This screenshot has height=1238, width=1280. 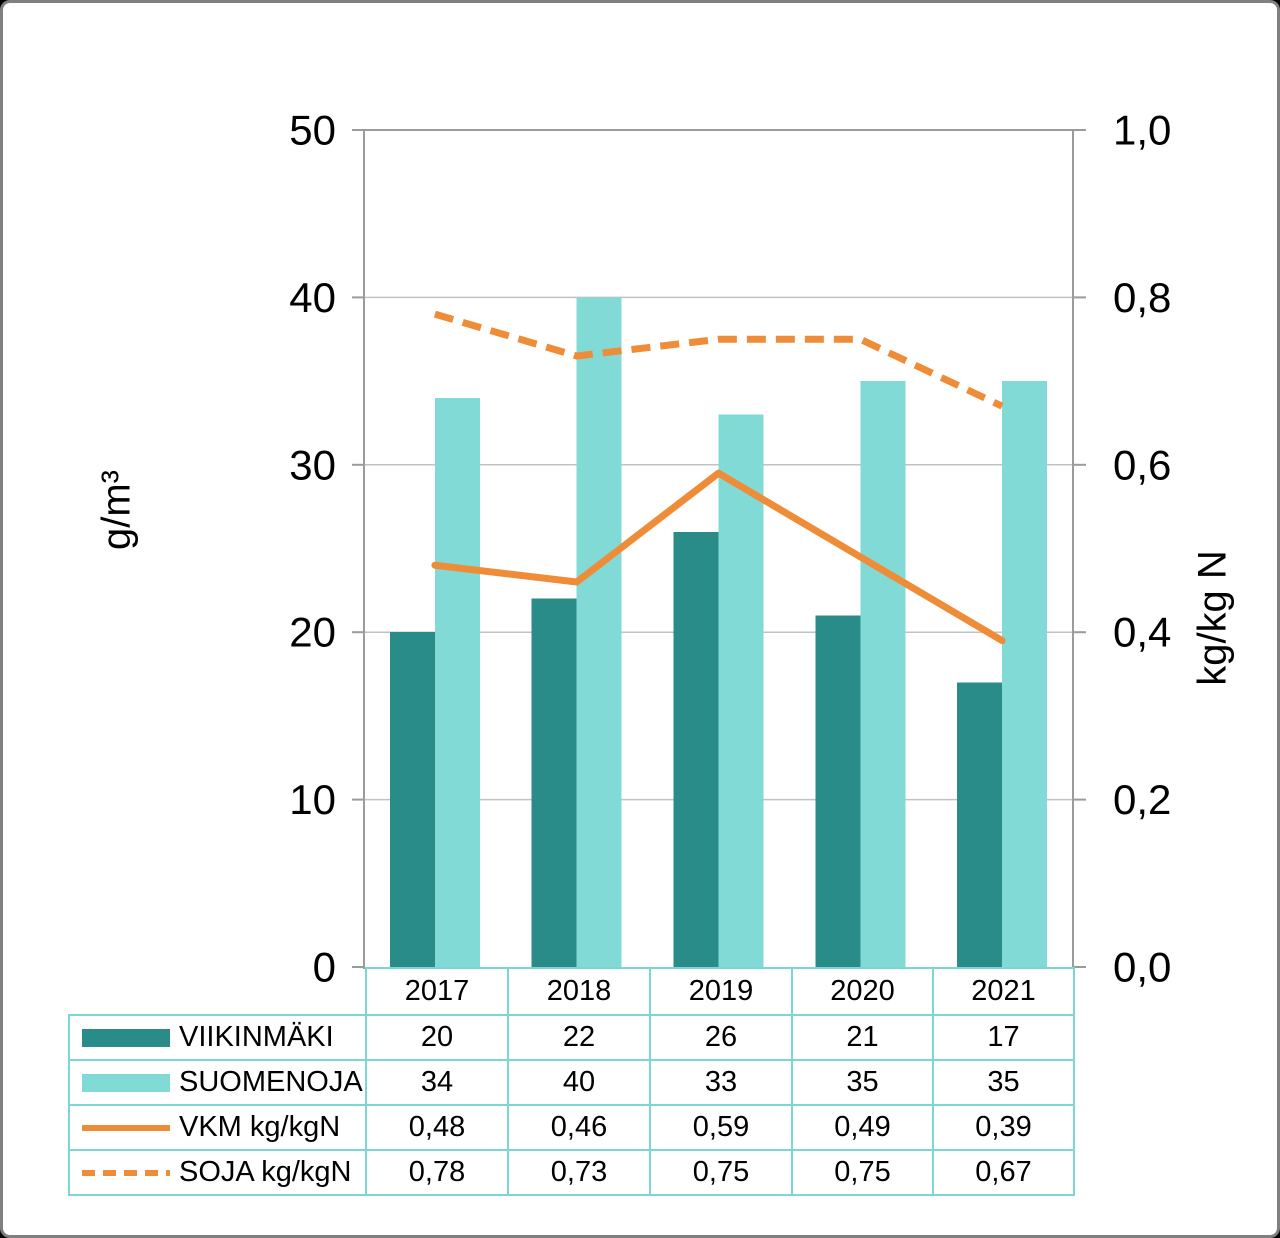 I want to click on legend-entry: SOJA kg/kgN, so click(x=217, y=1172).